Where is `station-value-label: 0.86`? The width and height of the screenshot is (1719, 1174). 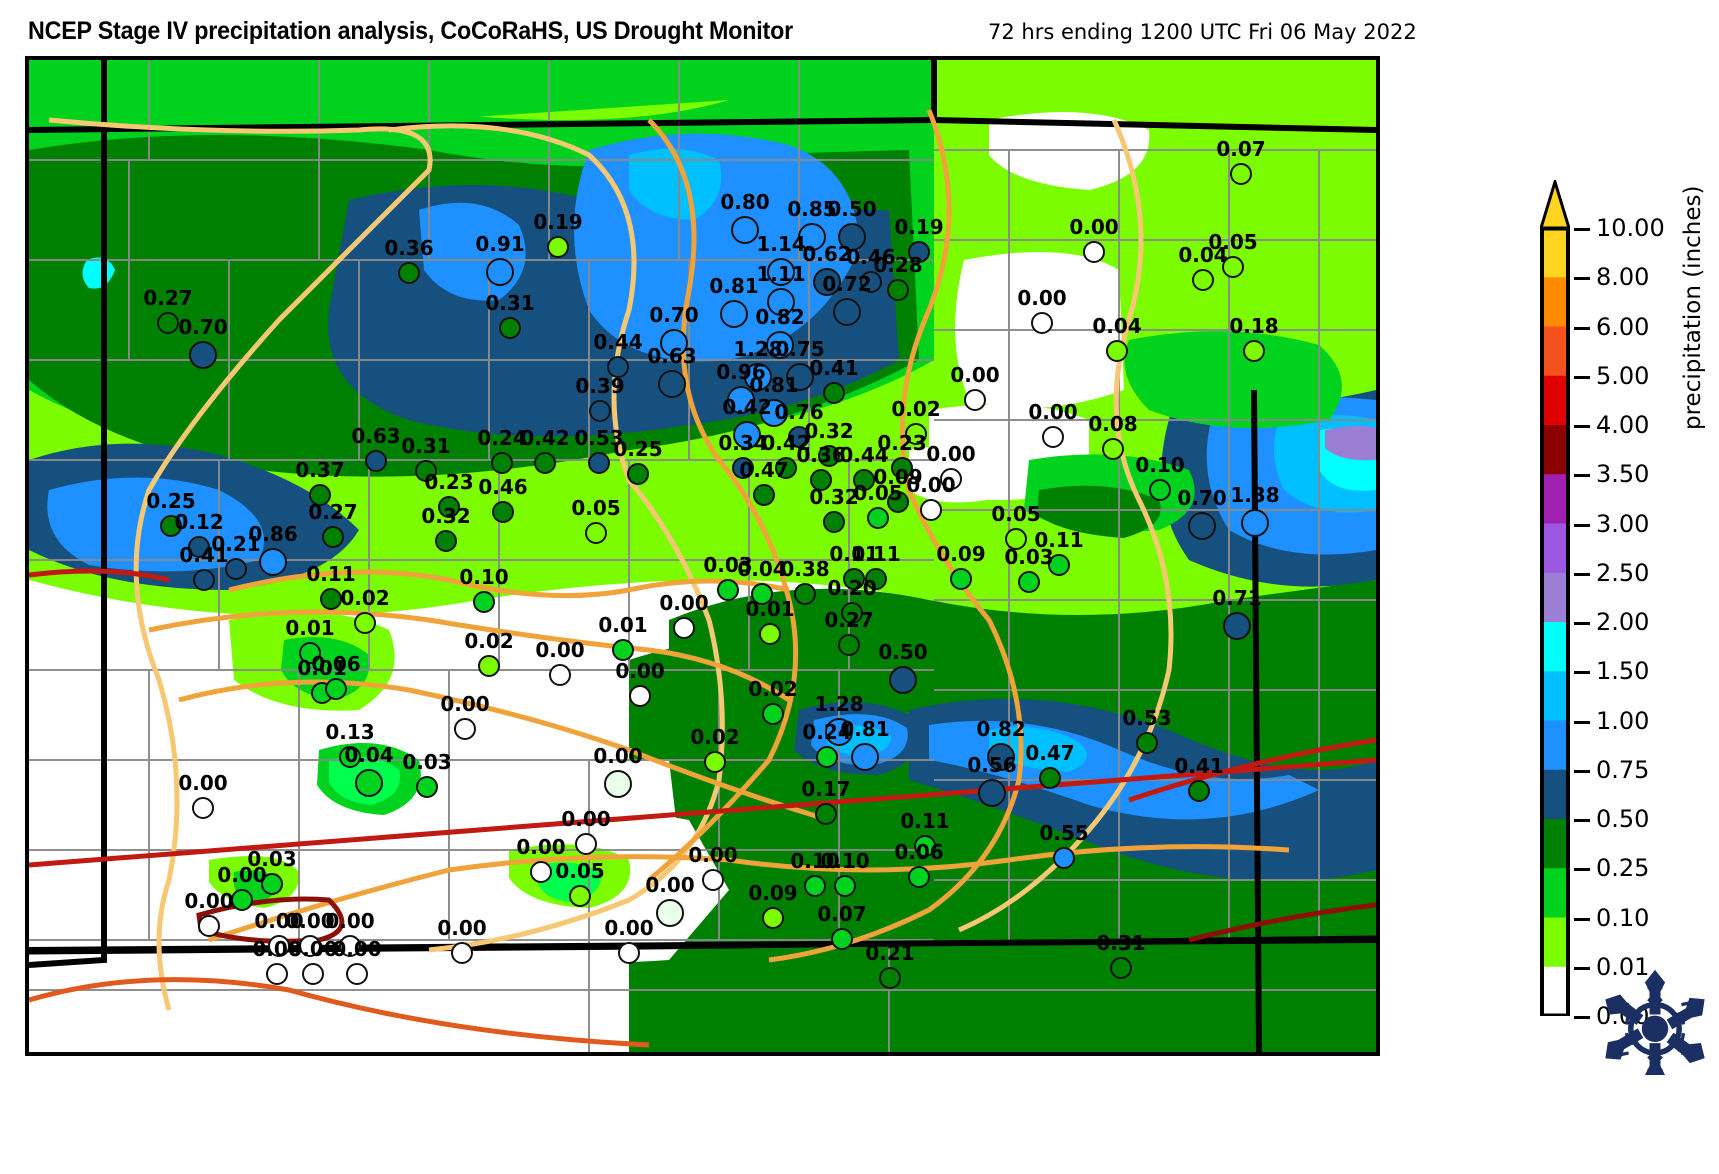
station-value-label: 0.86 is located at coordinates (273, 534).